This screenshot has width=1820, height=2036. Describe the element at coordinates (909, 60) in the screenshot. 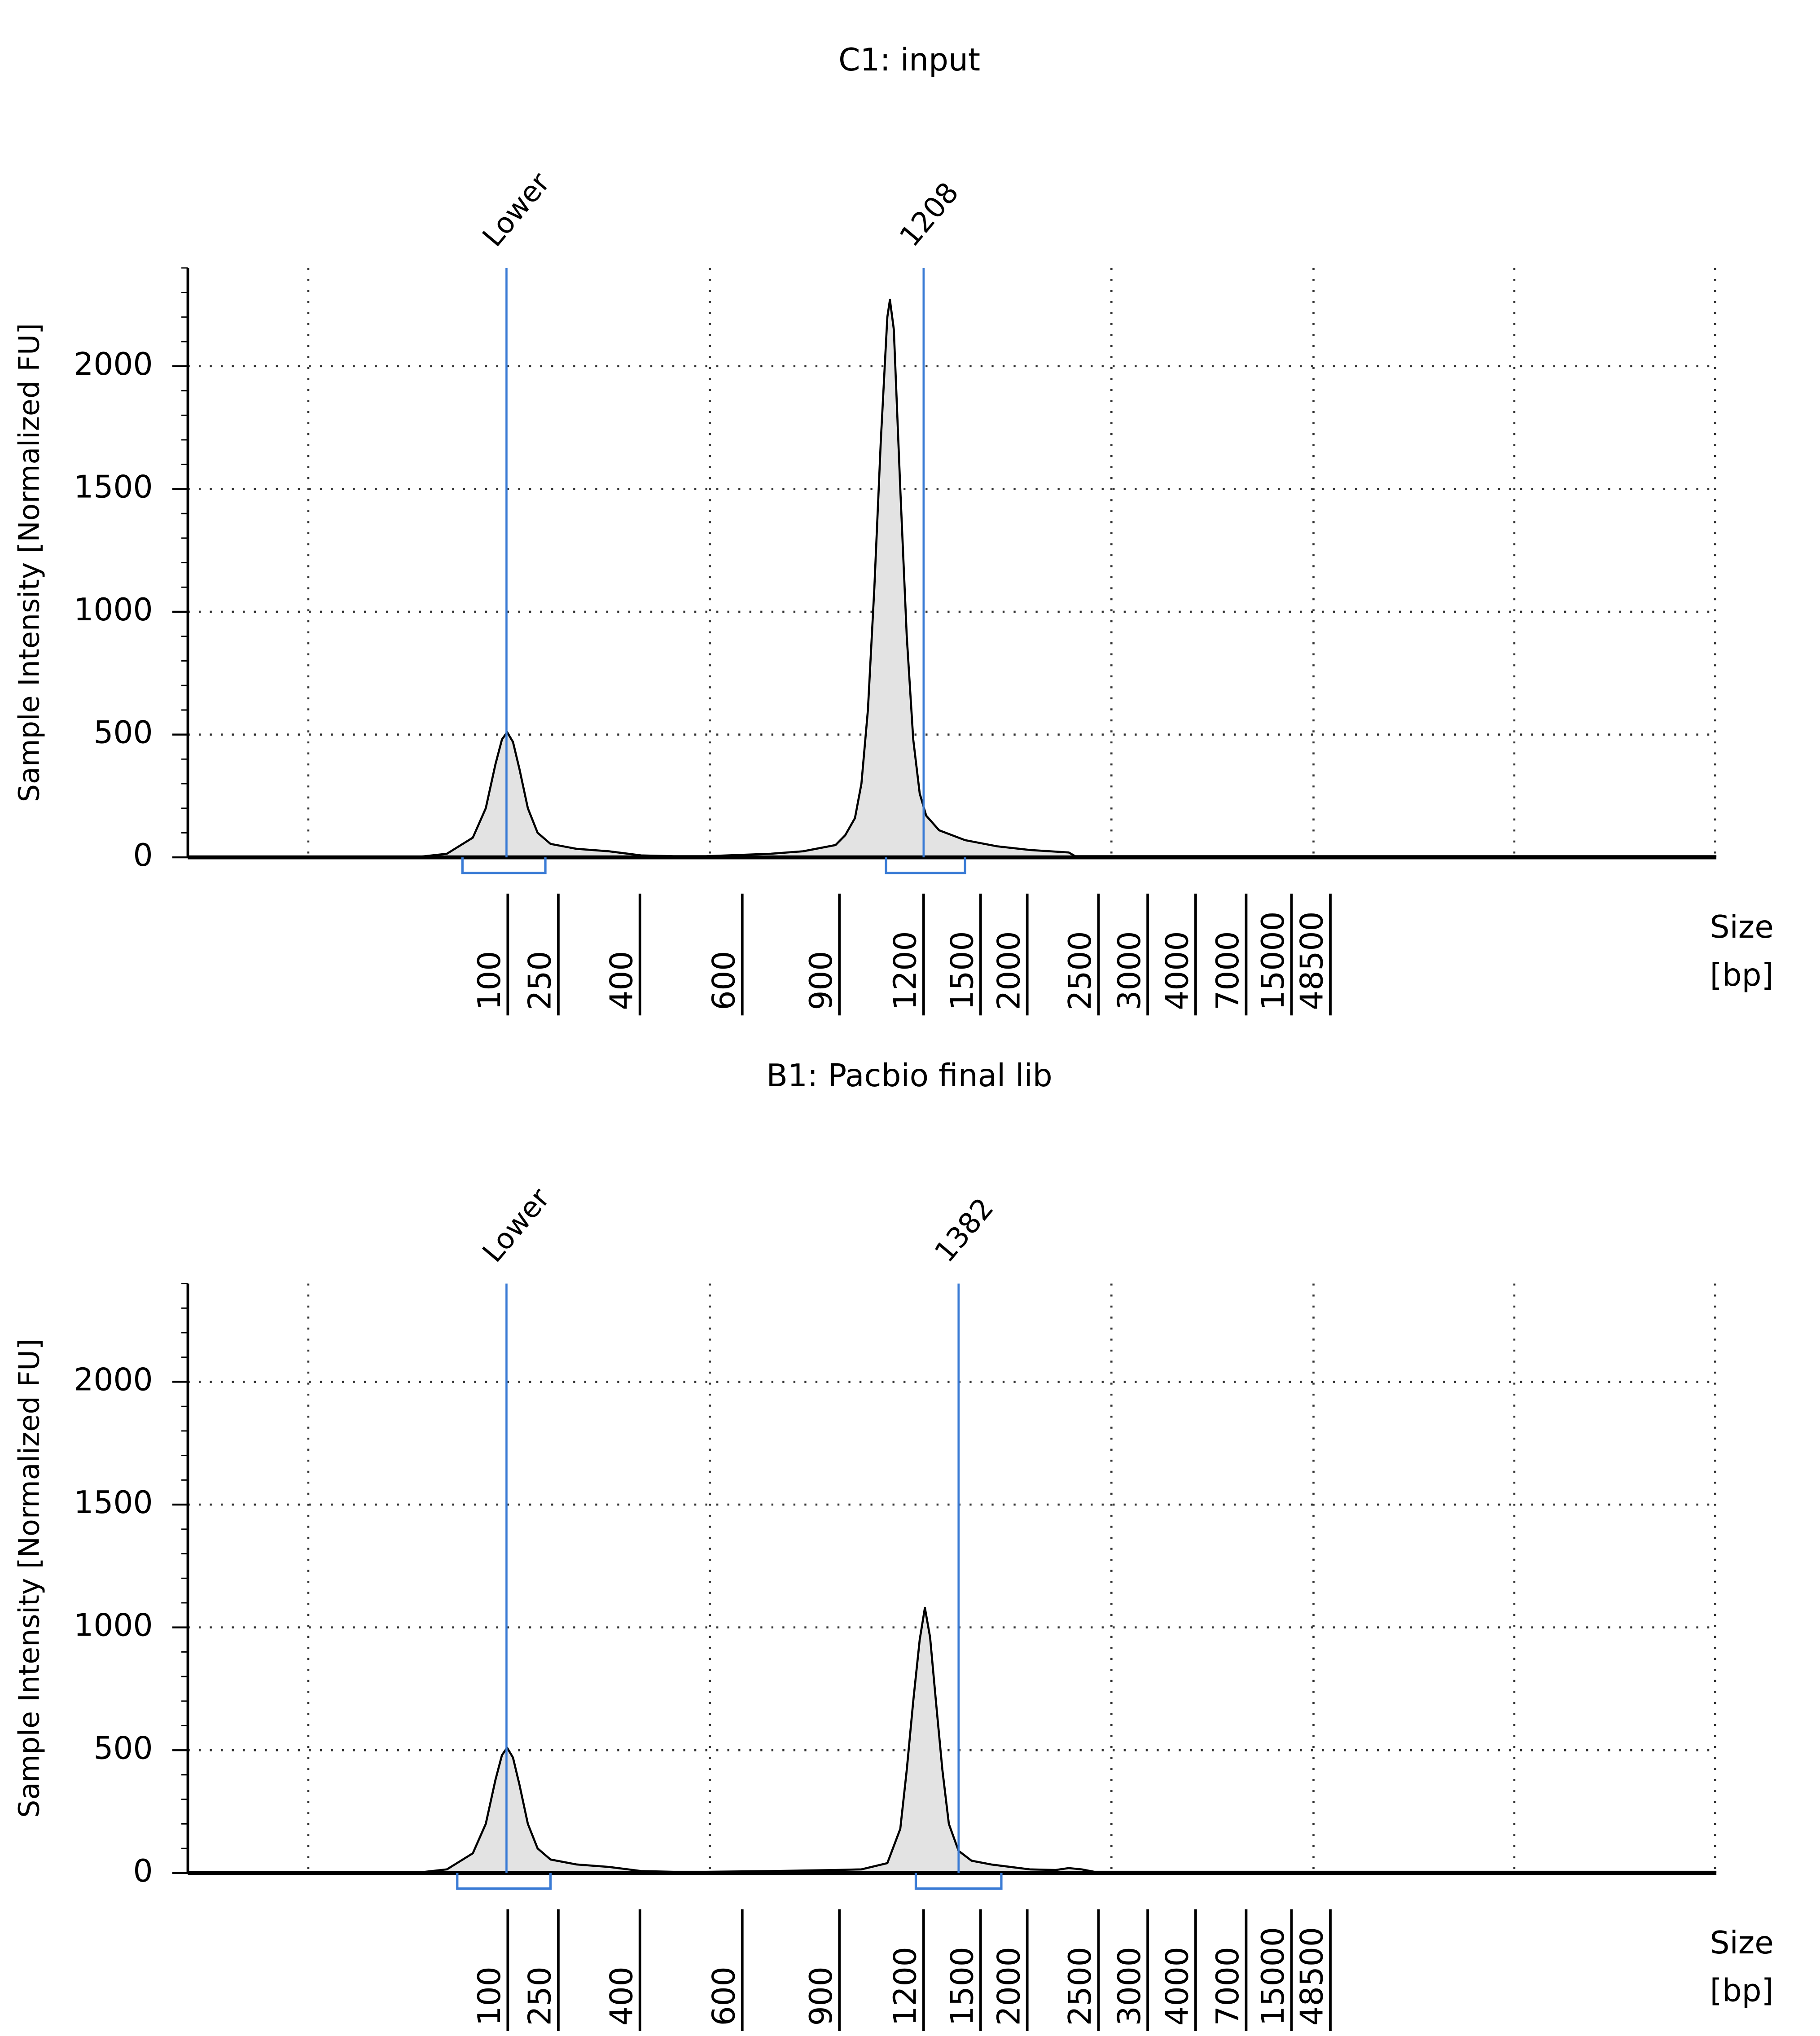

I see `chart-title: C1: input` at that location.